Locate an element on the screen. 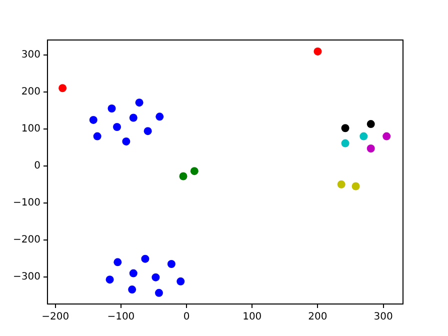 The width and height of the screenshot is (448, 336). y-tick-label: 300 is located at coordinates (30, 54).